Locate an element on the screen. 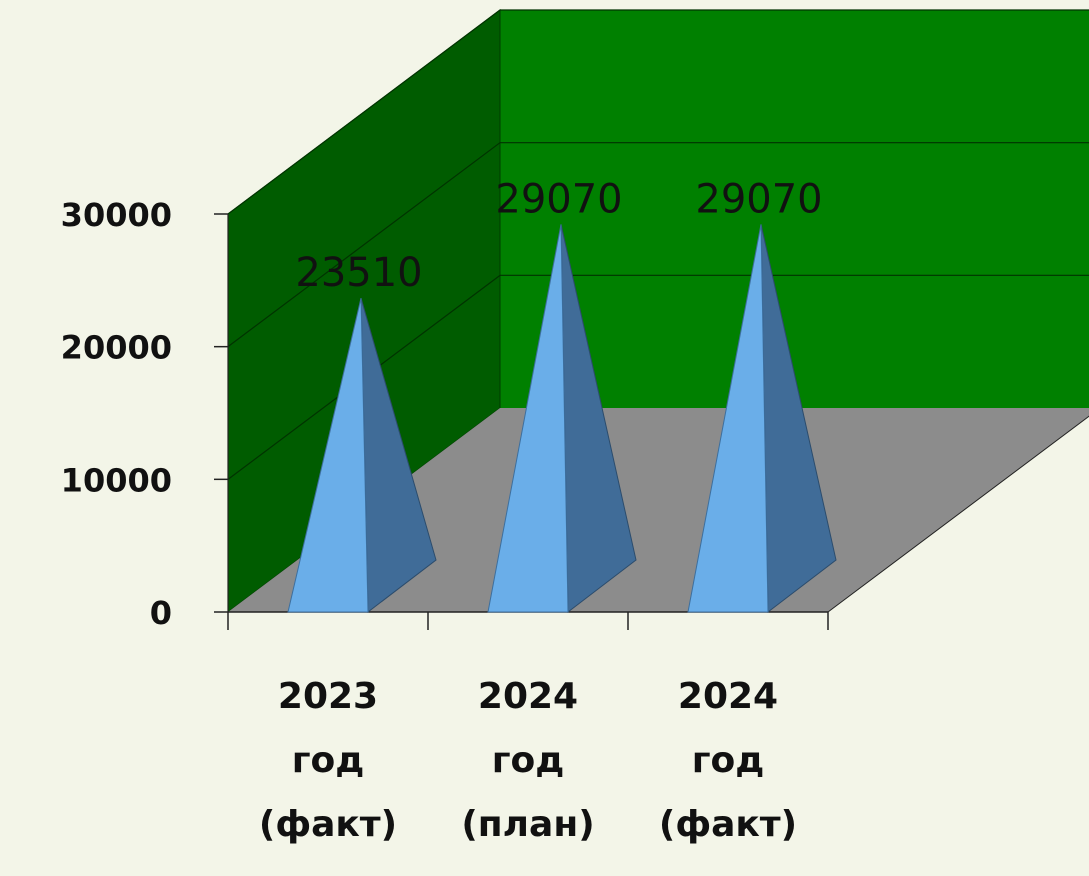  y-tick-label: 30000 is located at coordinates (116, 215).